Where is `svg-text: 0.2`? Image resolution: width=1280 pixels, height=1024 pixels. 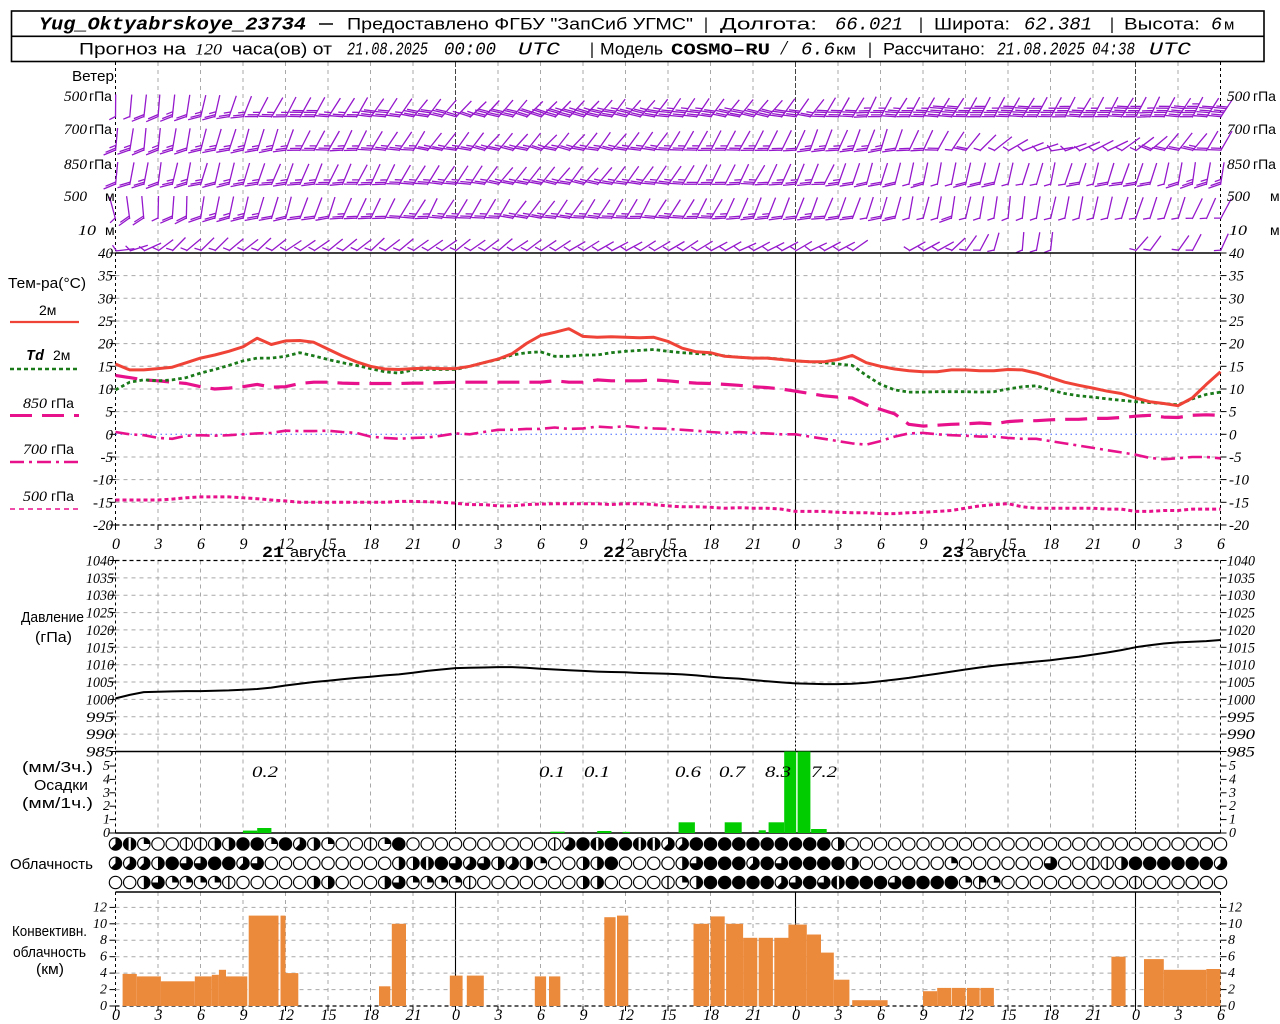
svg-text: 0.2 is located at coordinates (265, 772).